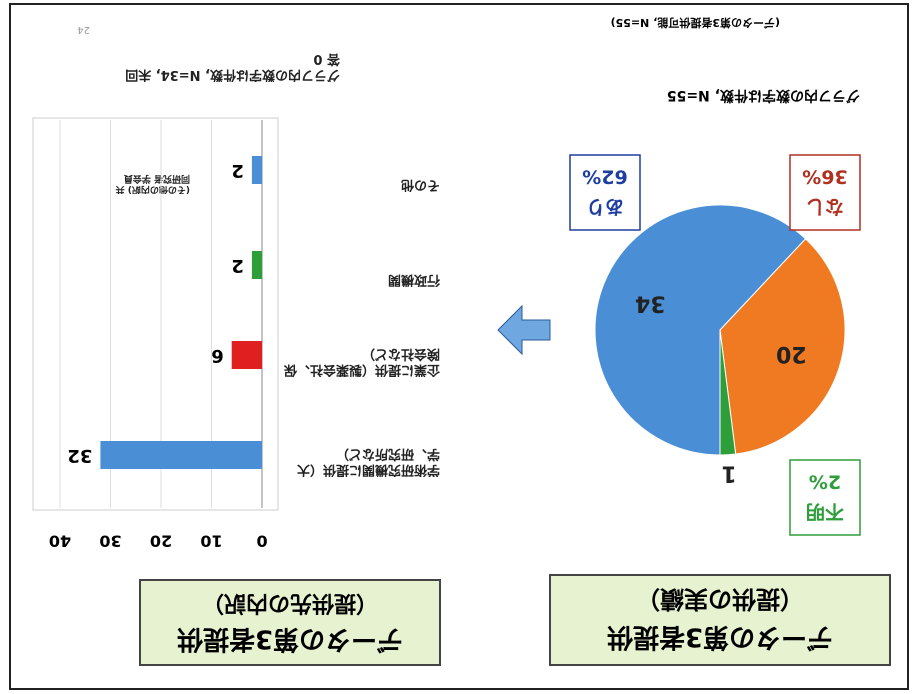 This screenshot has height=694, width=918. I want to click on category-label: 学術研究機関に提供（大学、研究所など）, so click(368, 461).